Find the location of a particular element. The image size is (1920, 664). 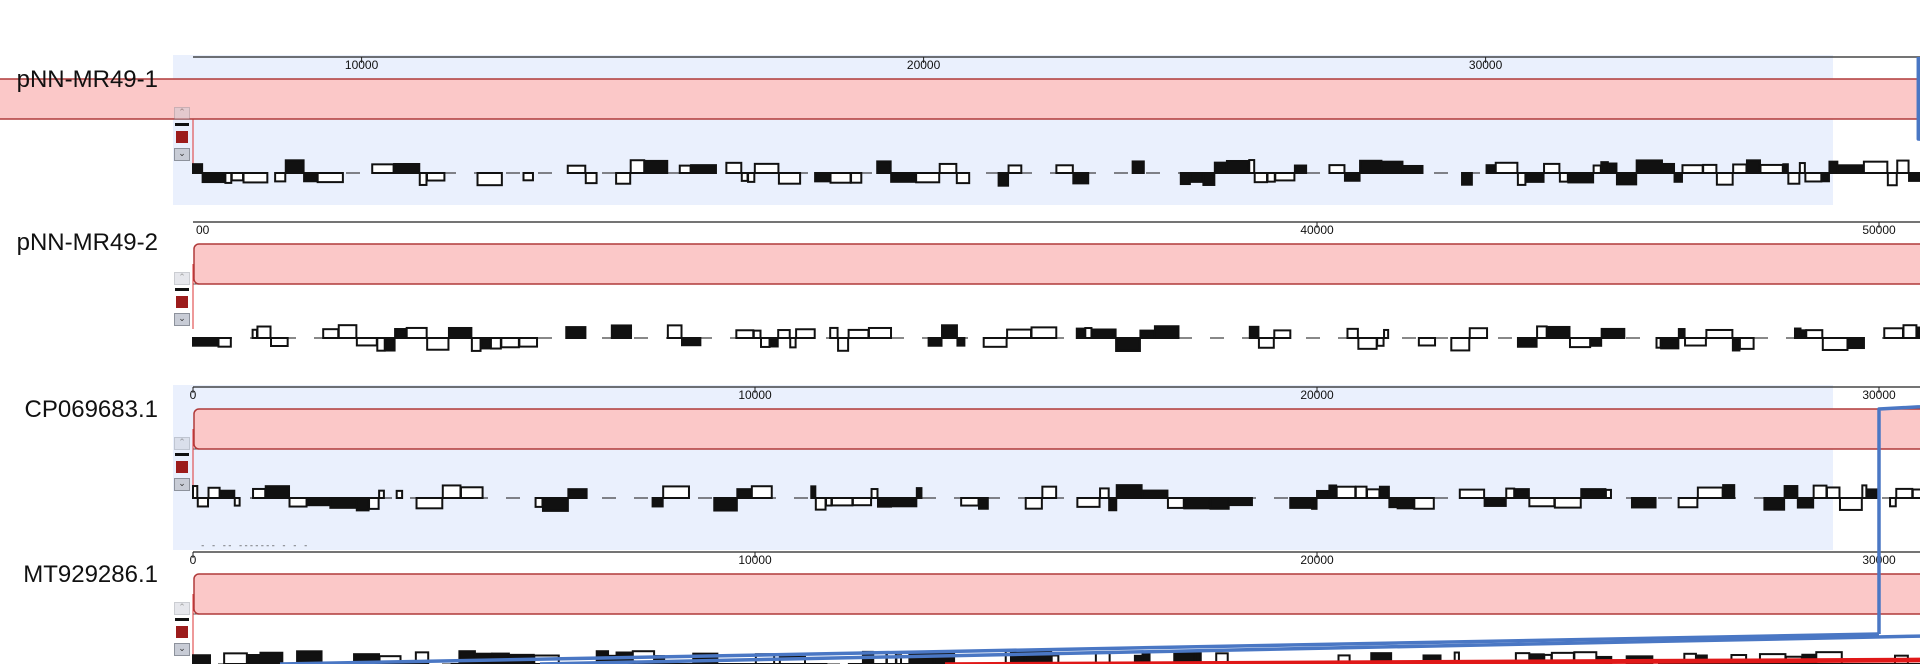

ruler-start-label: 00 is located at coordinates (203, 230).